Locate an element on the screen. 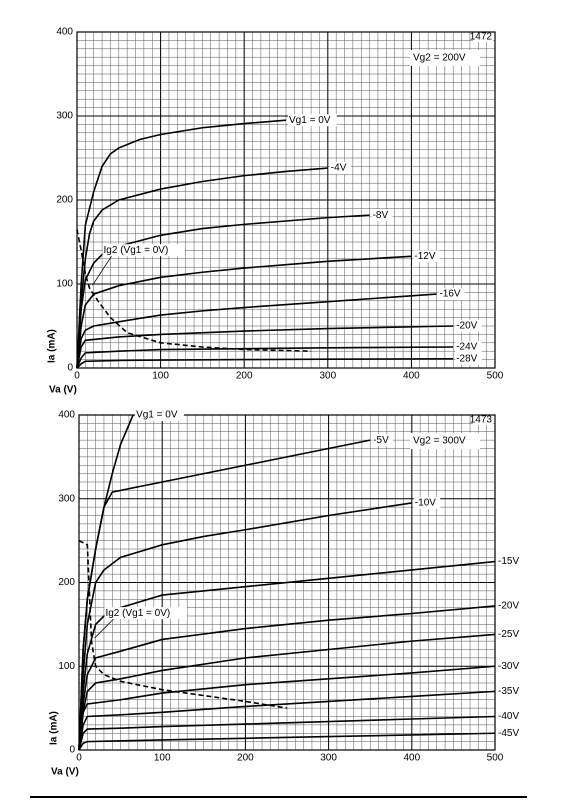 This screenshot has height=810, width=561. curve-label: -8V is located at coordinates (381, 215).